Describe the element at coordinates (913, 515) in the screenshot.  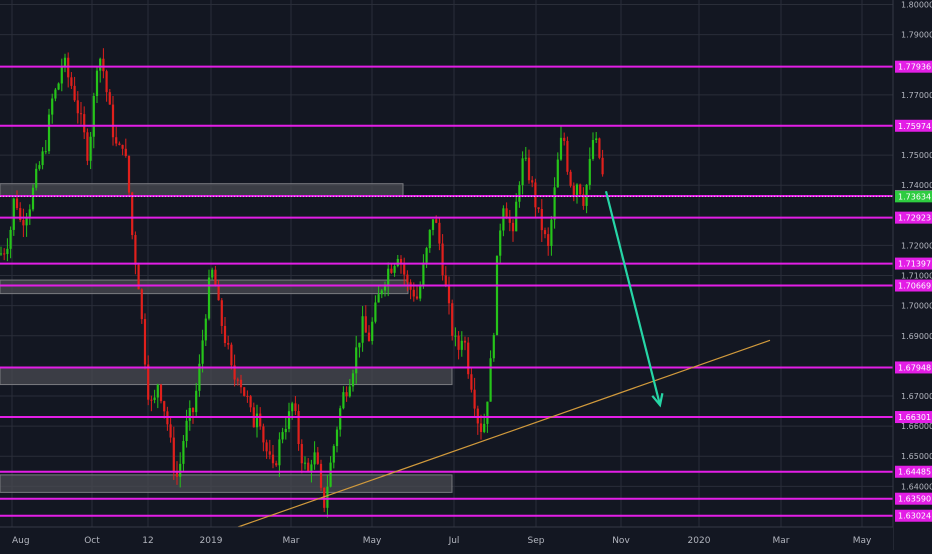
I see `level-tag` at that location.